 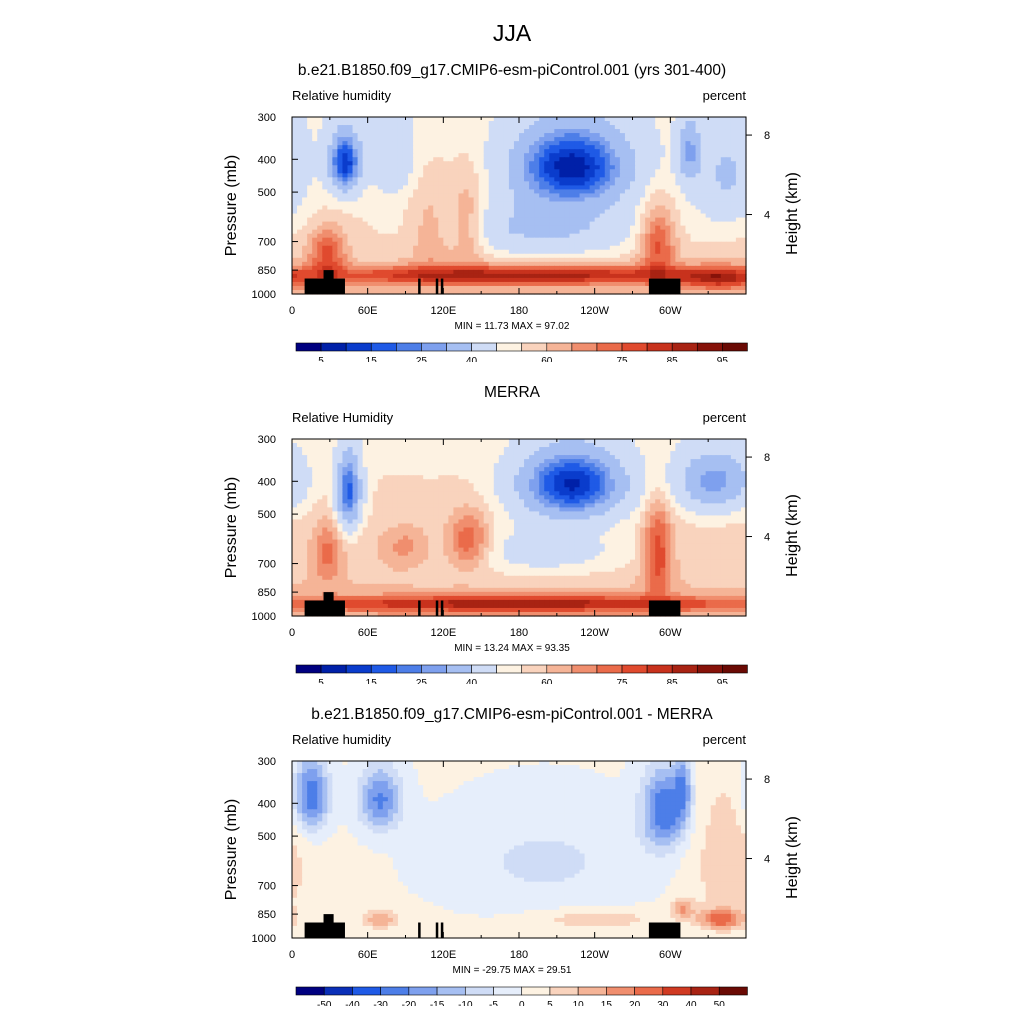 I want to click on colorbar-label: 75, so click(x=622, y=359).